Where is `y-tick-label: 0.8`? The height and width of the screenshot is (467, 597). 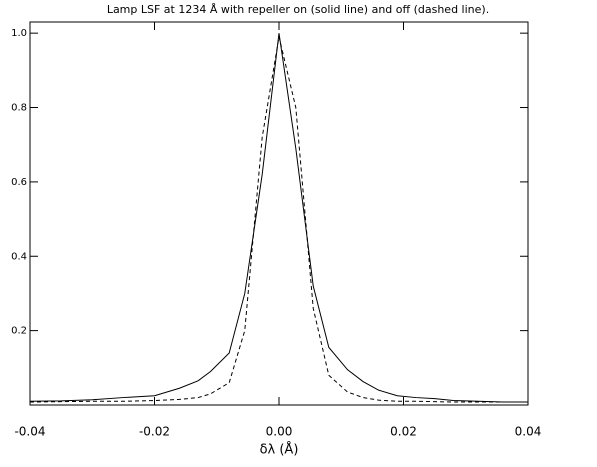 y-tick-label: 0.8 is located at coordinates (19, 108).